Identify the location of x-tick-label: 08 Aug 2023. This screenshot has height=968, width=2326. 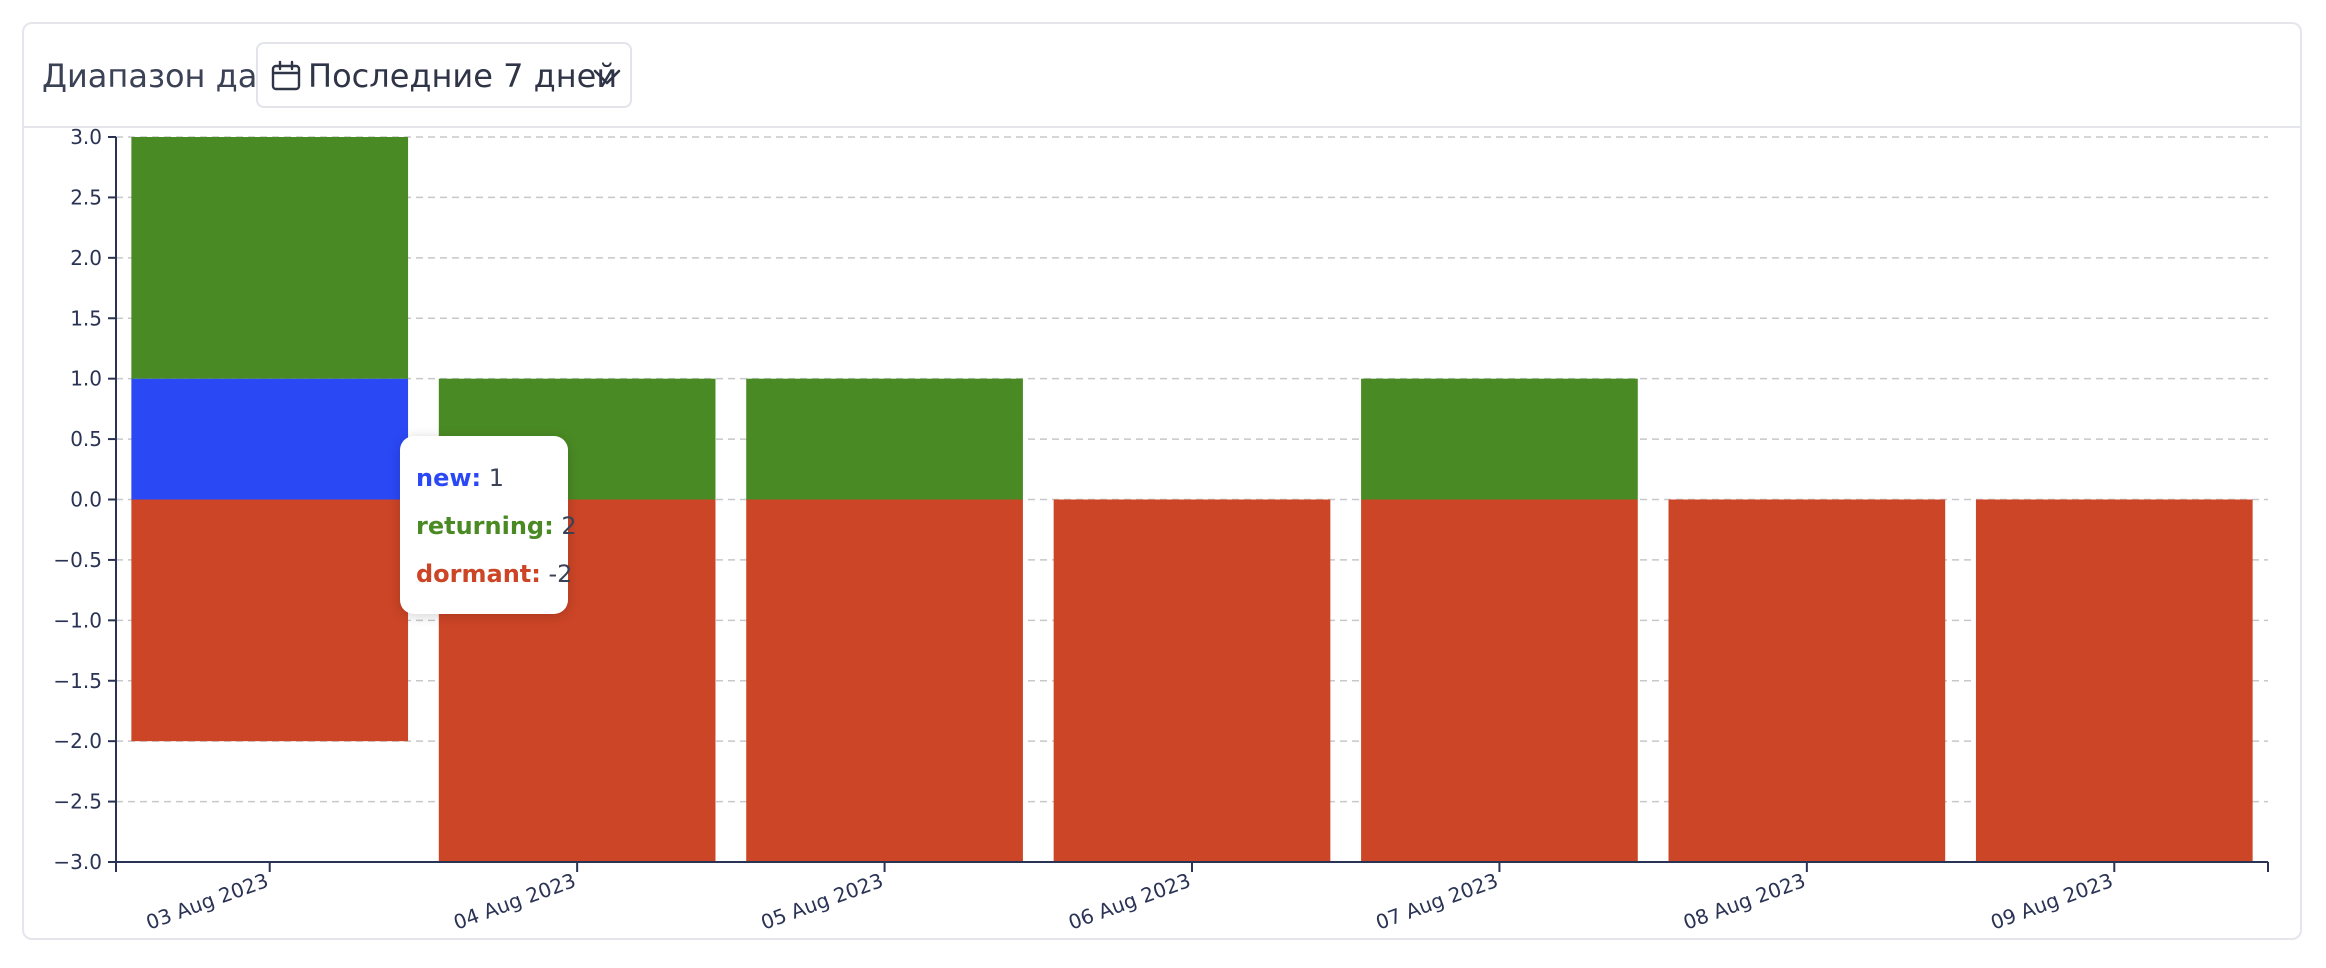
(1744, 901).